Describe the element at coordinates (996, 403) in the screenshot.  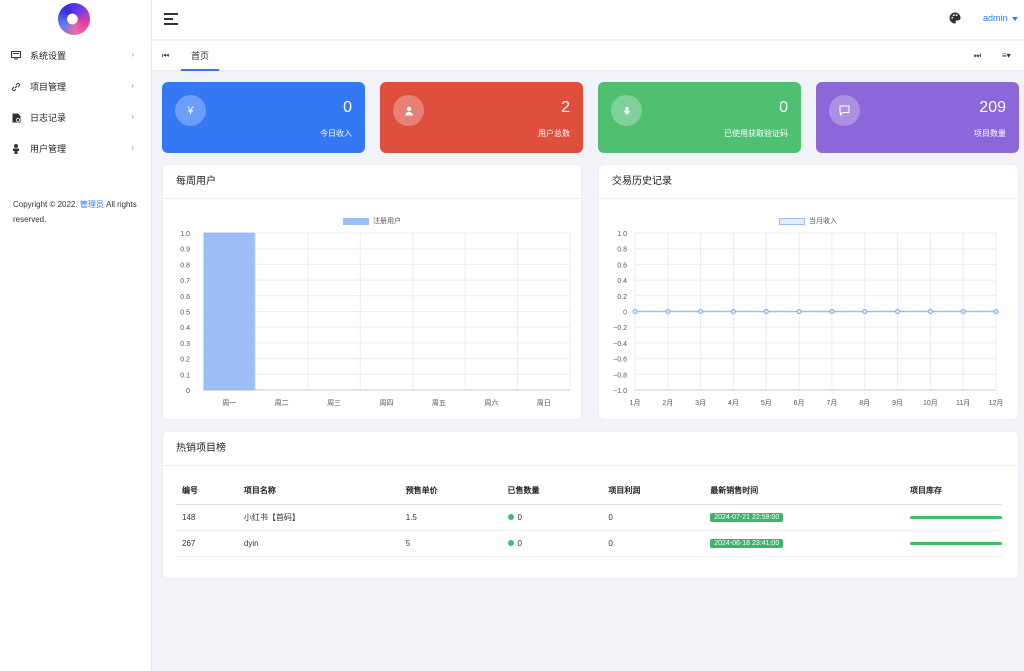
I see `x-tick-label: 12月` at that location.